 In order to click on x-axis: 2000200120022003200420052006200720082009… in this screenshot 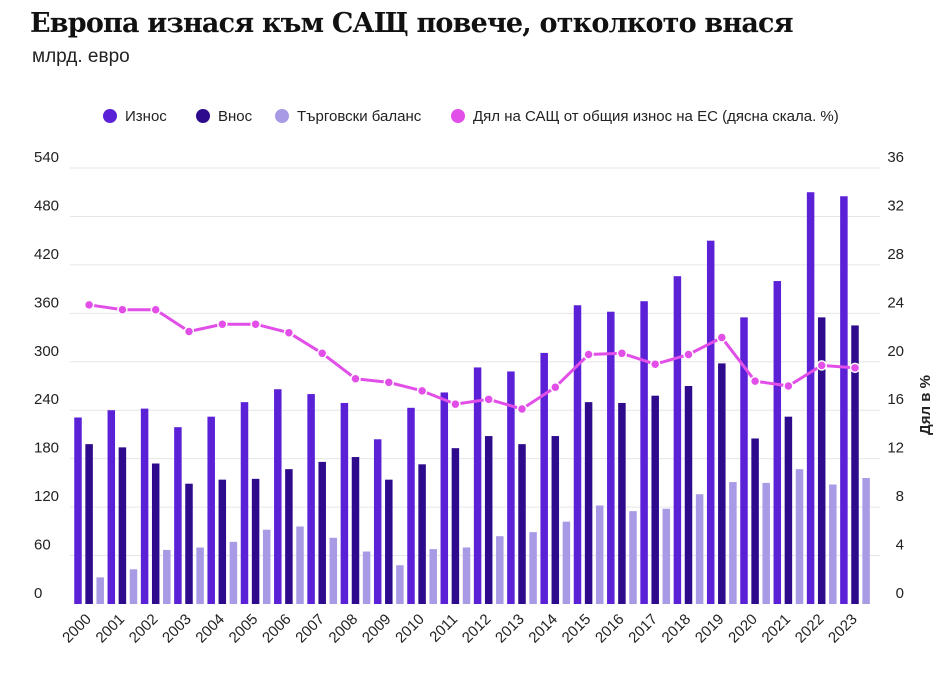, I will do `click(460, 629)`.